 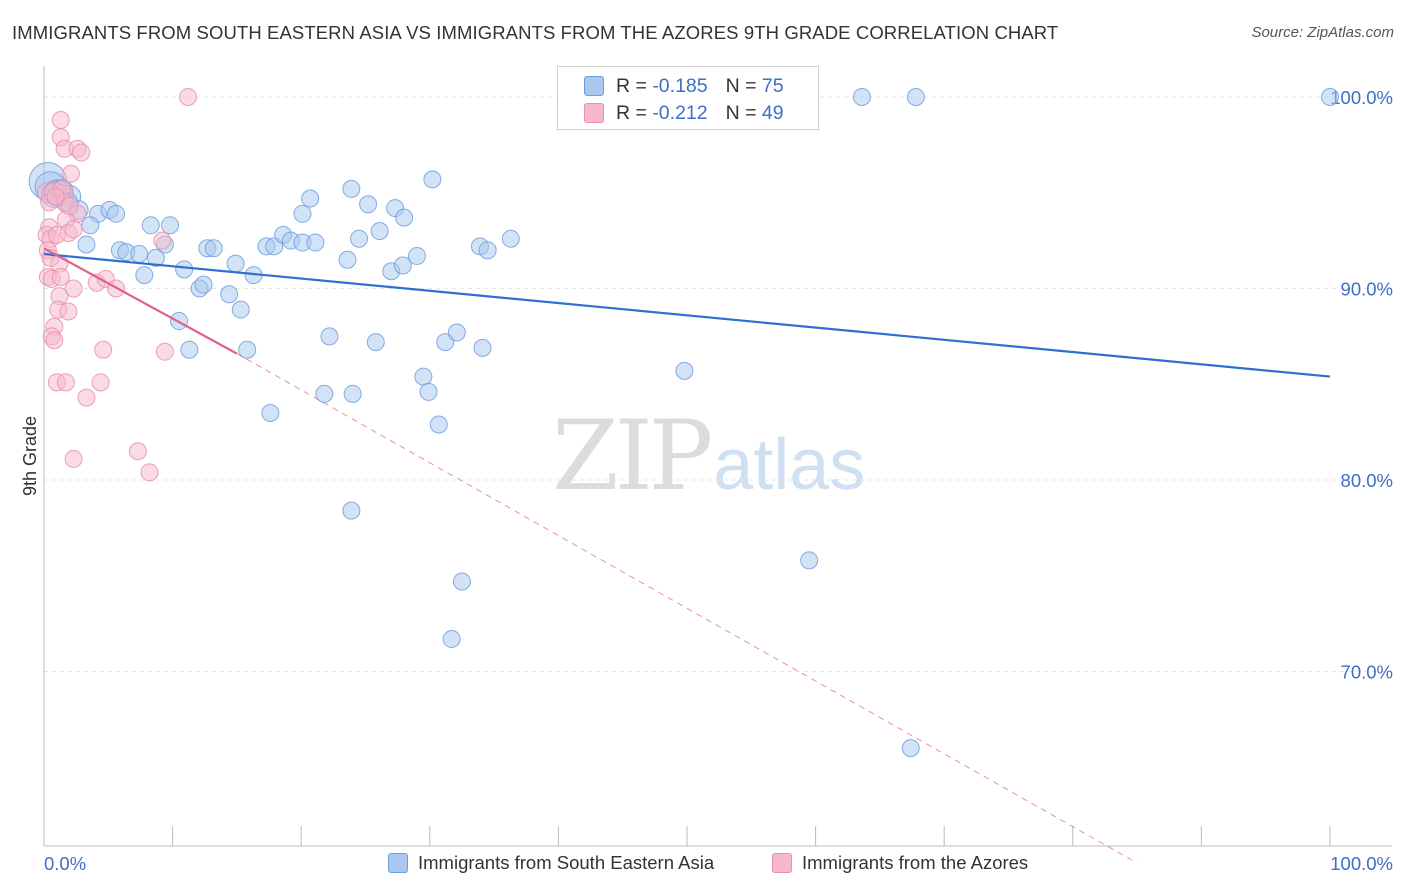 I want to click on legend-item-blue: Immigrants from South Eastern Asia, so click(x=551, y=863).